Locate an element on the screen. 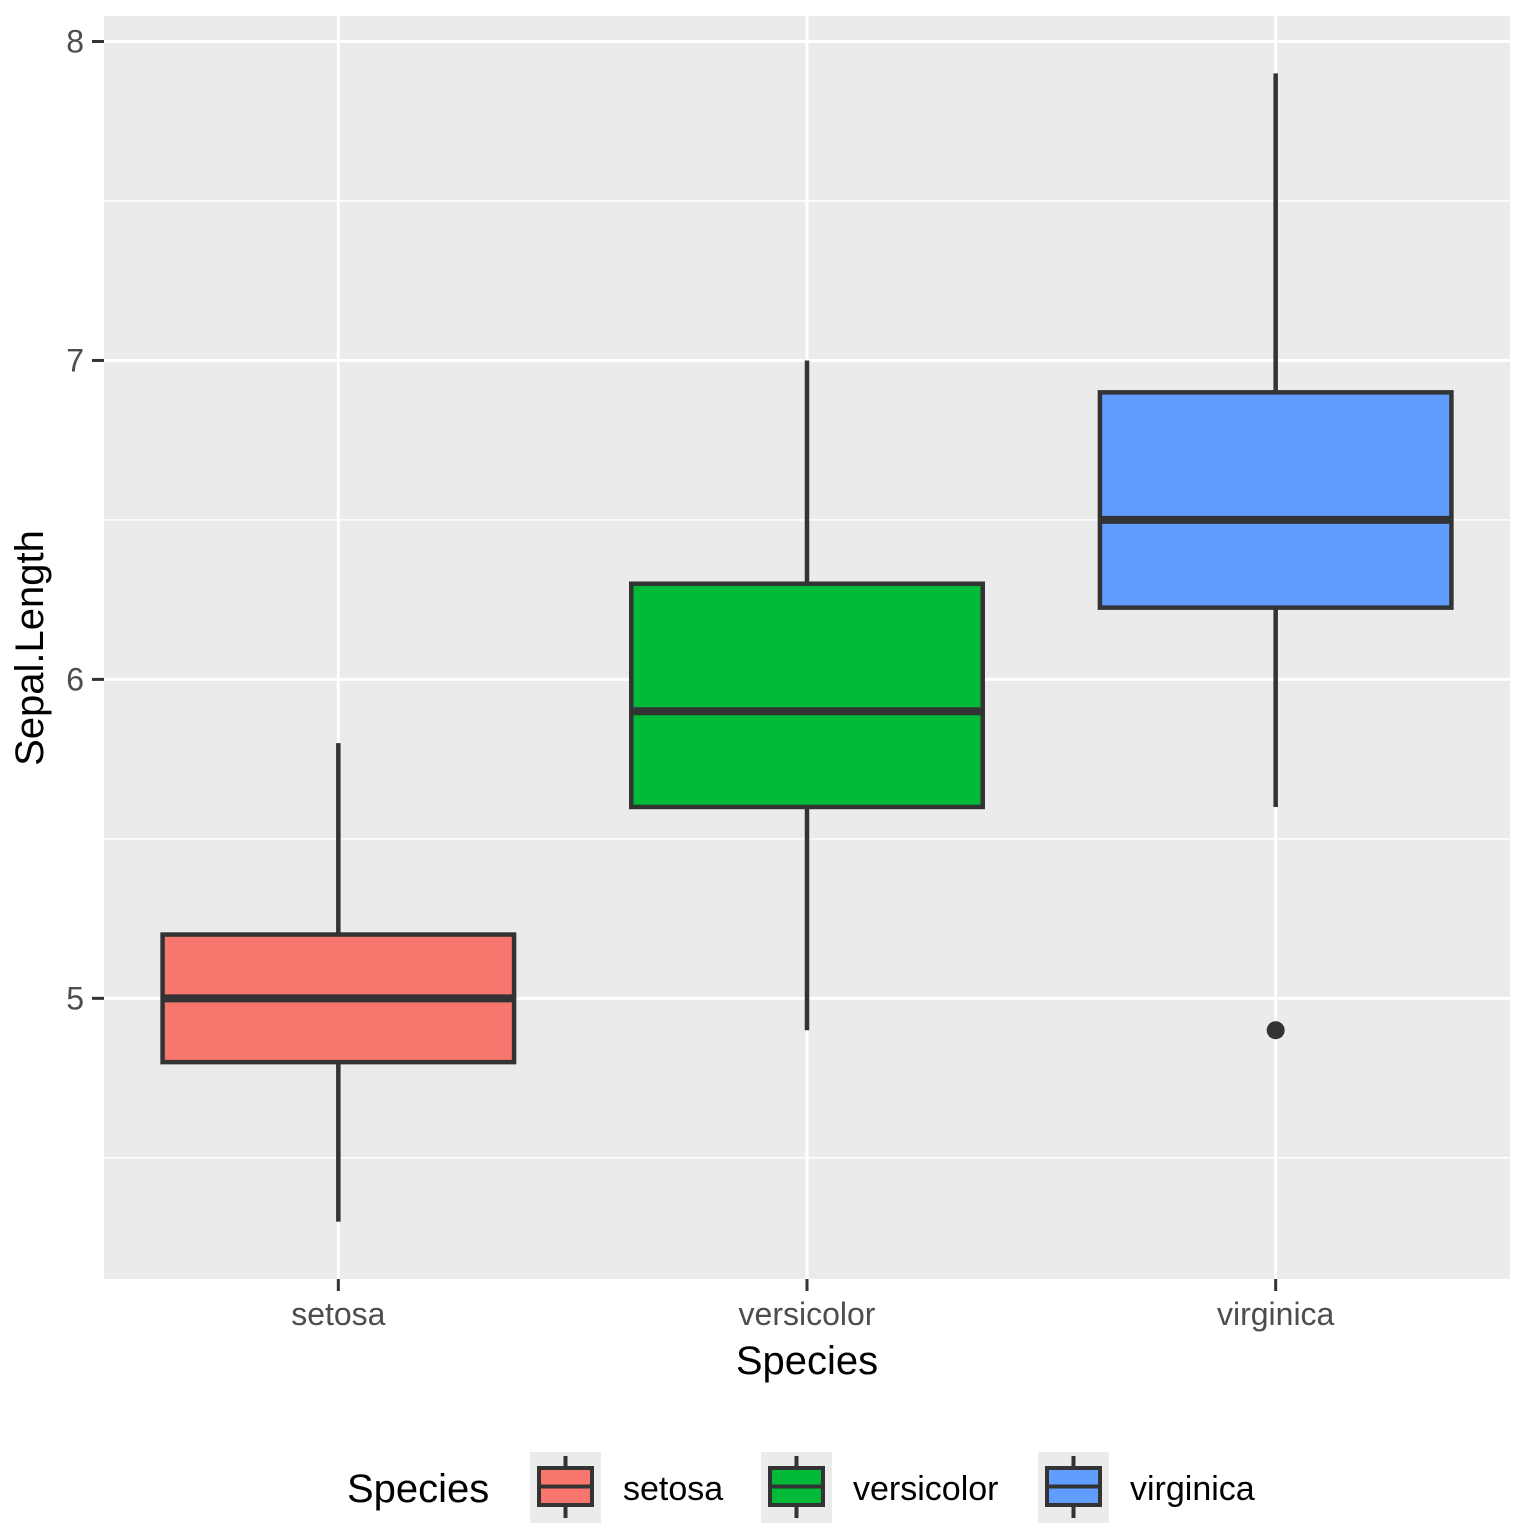 The image size is (1527, 1536). legend-label: setosa is located at coordinates (673, 1489).